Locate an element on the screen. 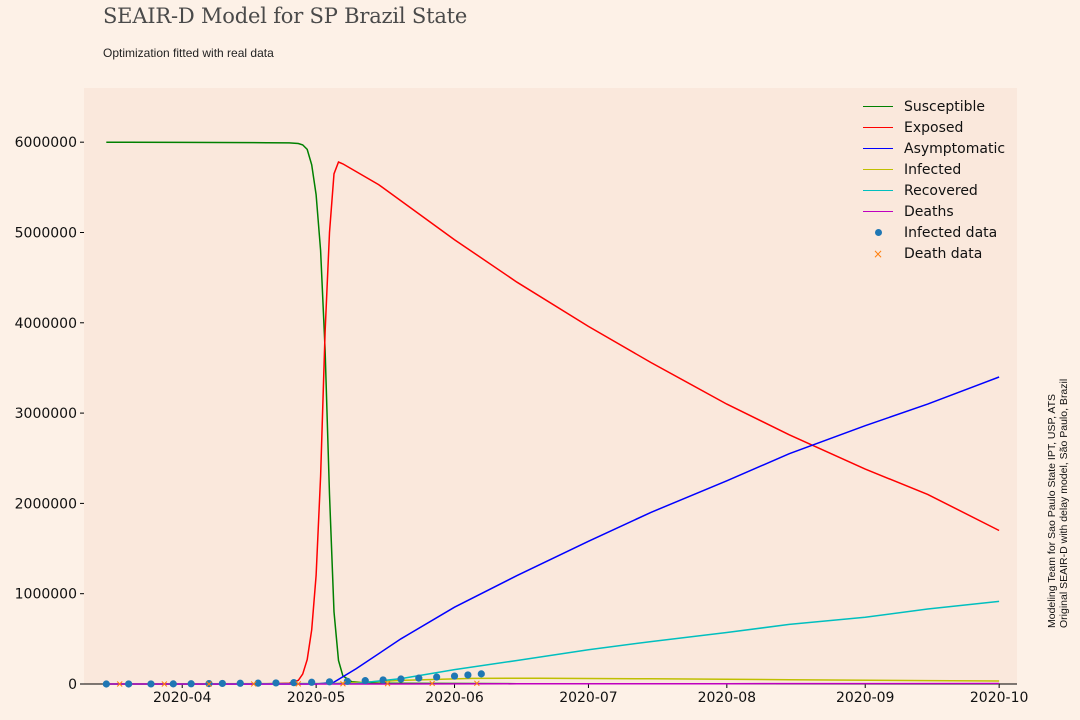  y-tick-label: 2000000 is located at coordinates (46, 504).